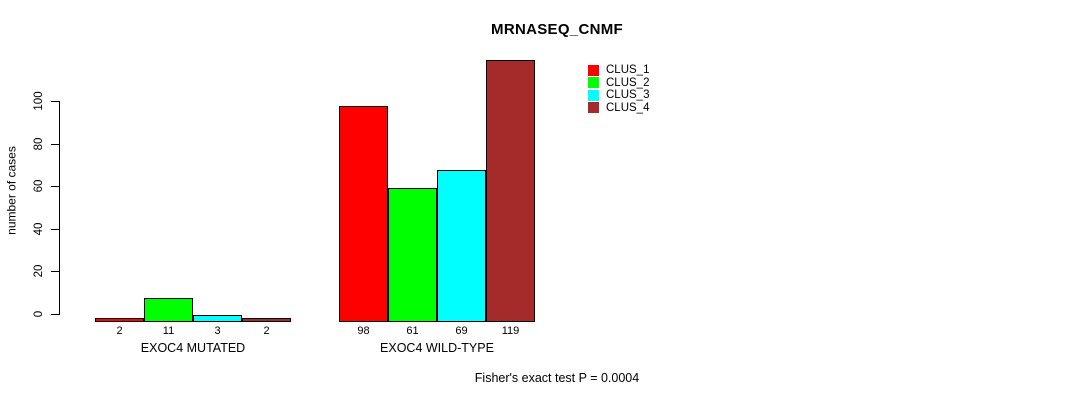 The height and width of the screenshot is (400, 1090). Describe the element at coordinates (39, 101) in the screenshot. I see `y-axis-tick-label: 100` at that location.